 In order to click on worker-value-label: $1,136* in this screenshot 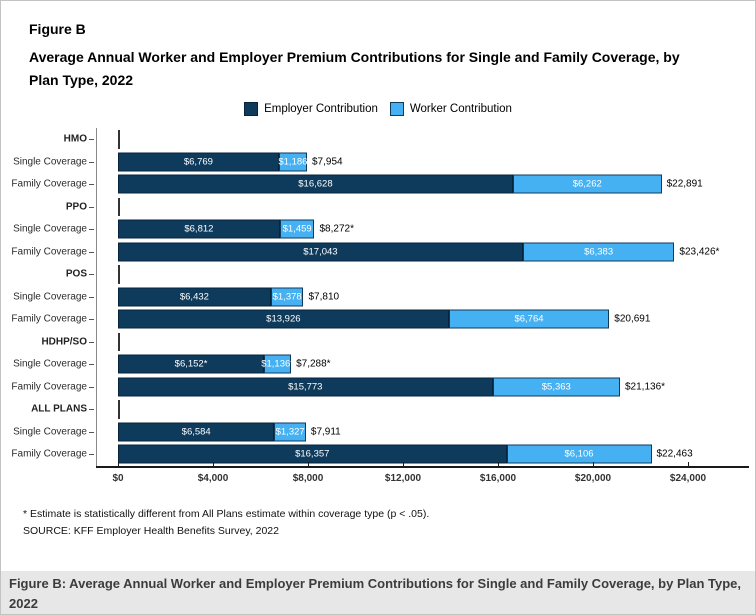, I will do `click(277, 364)`.